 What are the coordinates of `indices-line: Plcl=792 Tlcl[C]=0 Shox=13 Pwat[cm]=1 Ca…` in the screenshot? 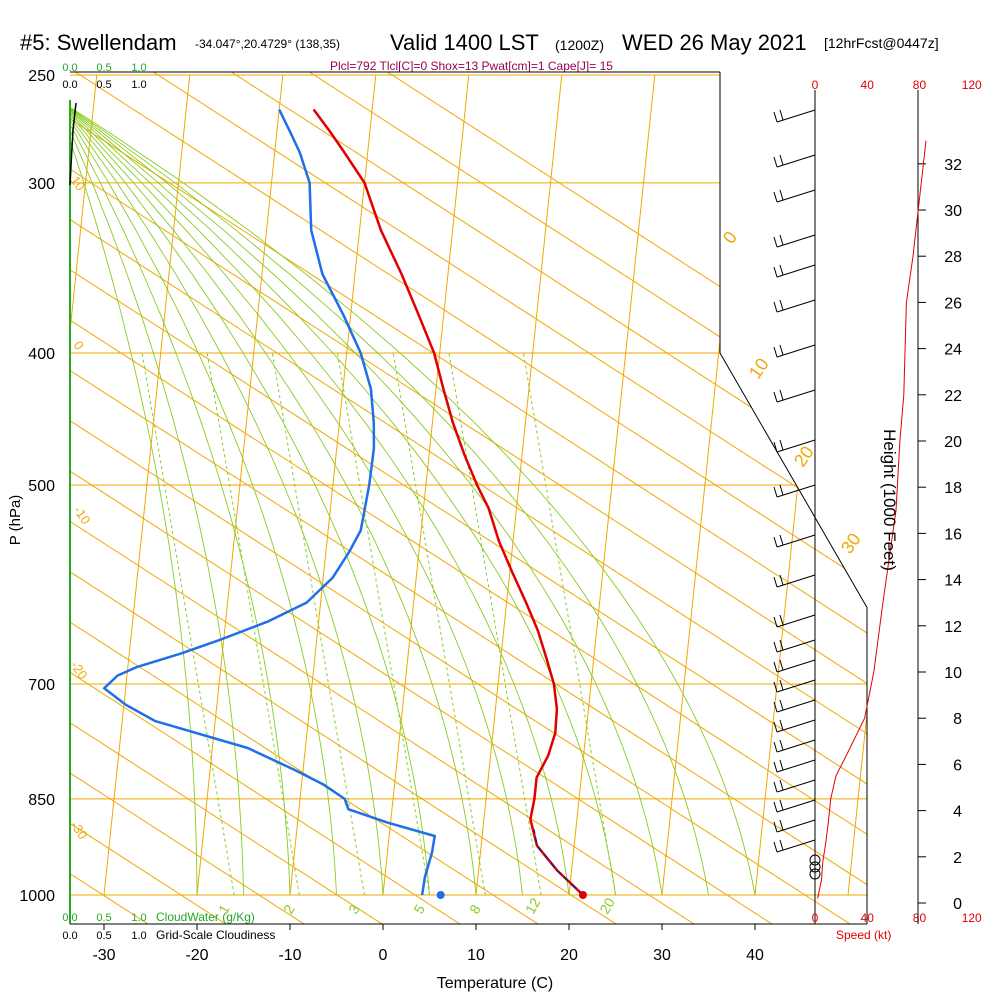 It's located at (471, 66).